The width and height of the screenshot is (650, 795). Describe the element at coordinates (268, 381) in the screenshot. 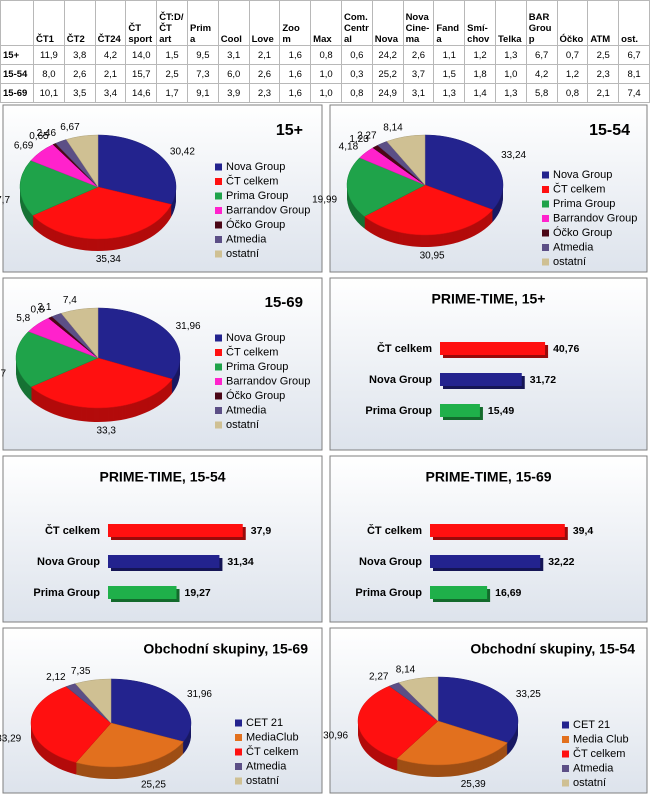

I see `legend-label: Barrandov Group` at that location.